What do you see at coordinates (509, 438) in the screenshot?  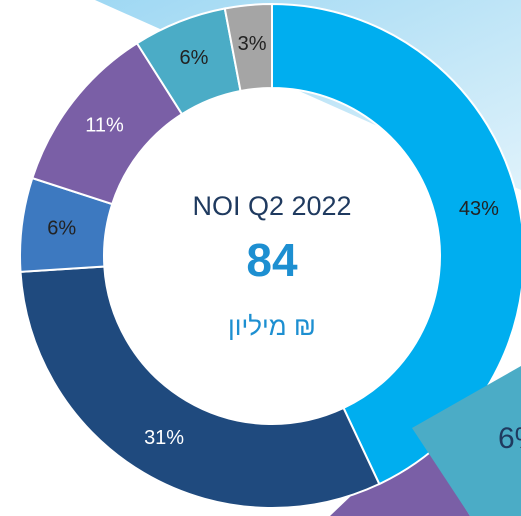 I see `partial-label: 6%` at bounding box center [509, 438].